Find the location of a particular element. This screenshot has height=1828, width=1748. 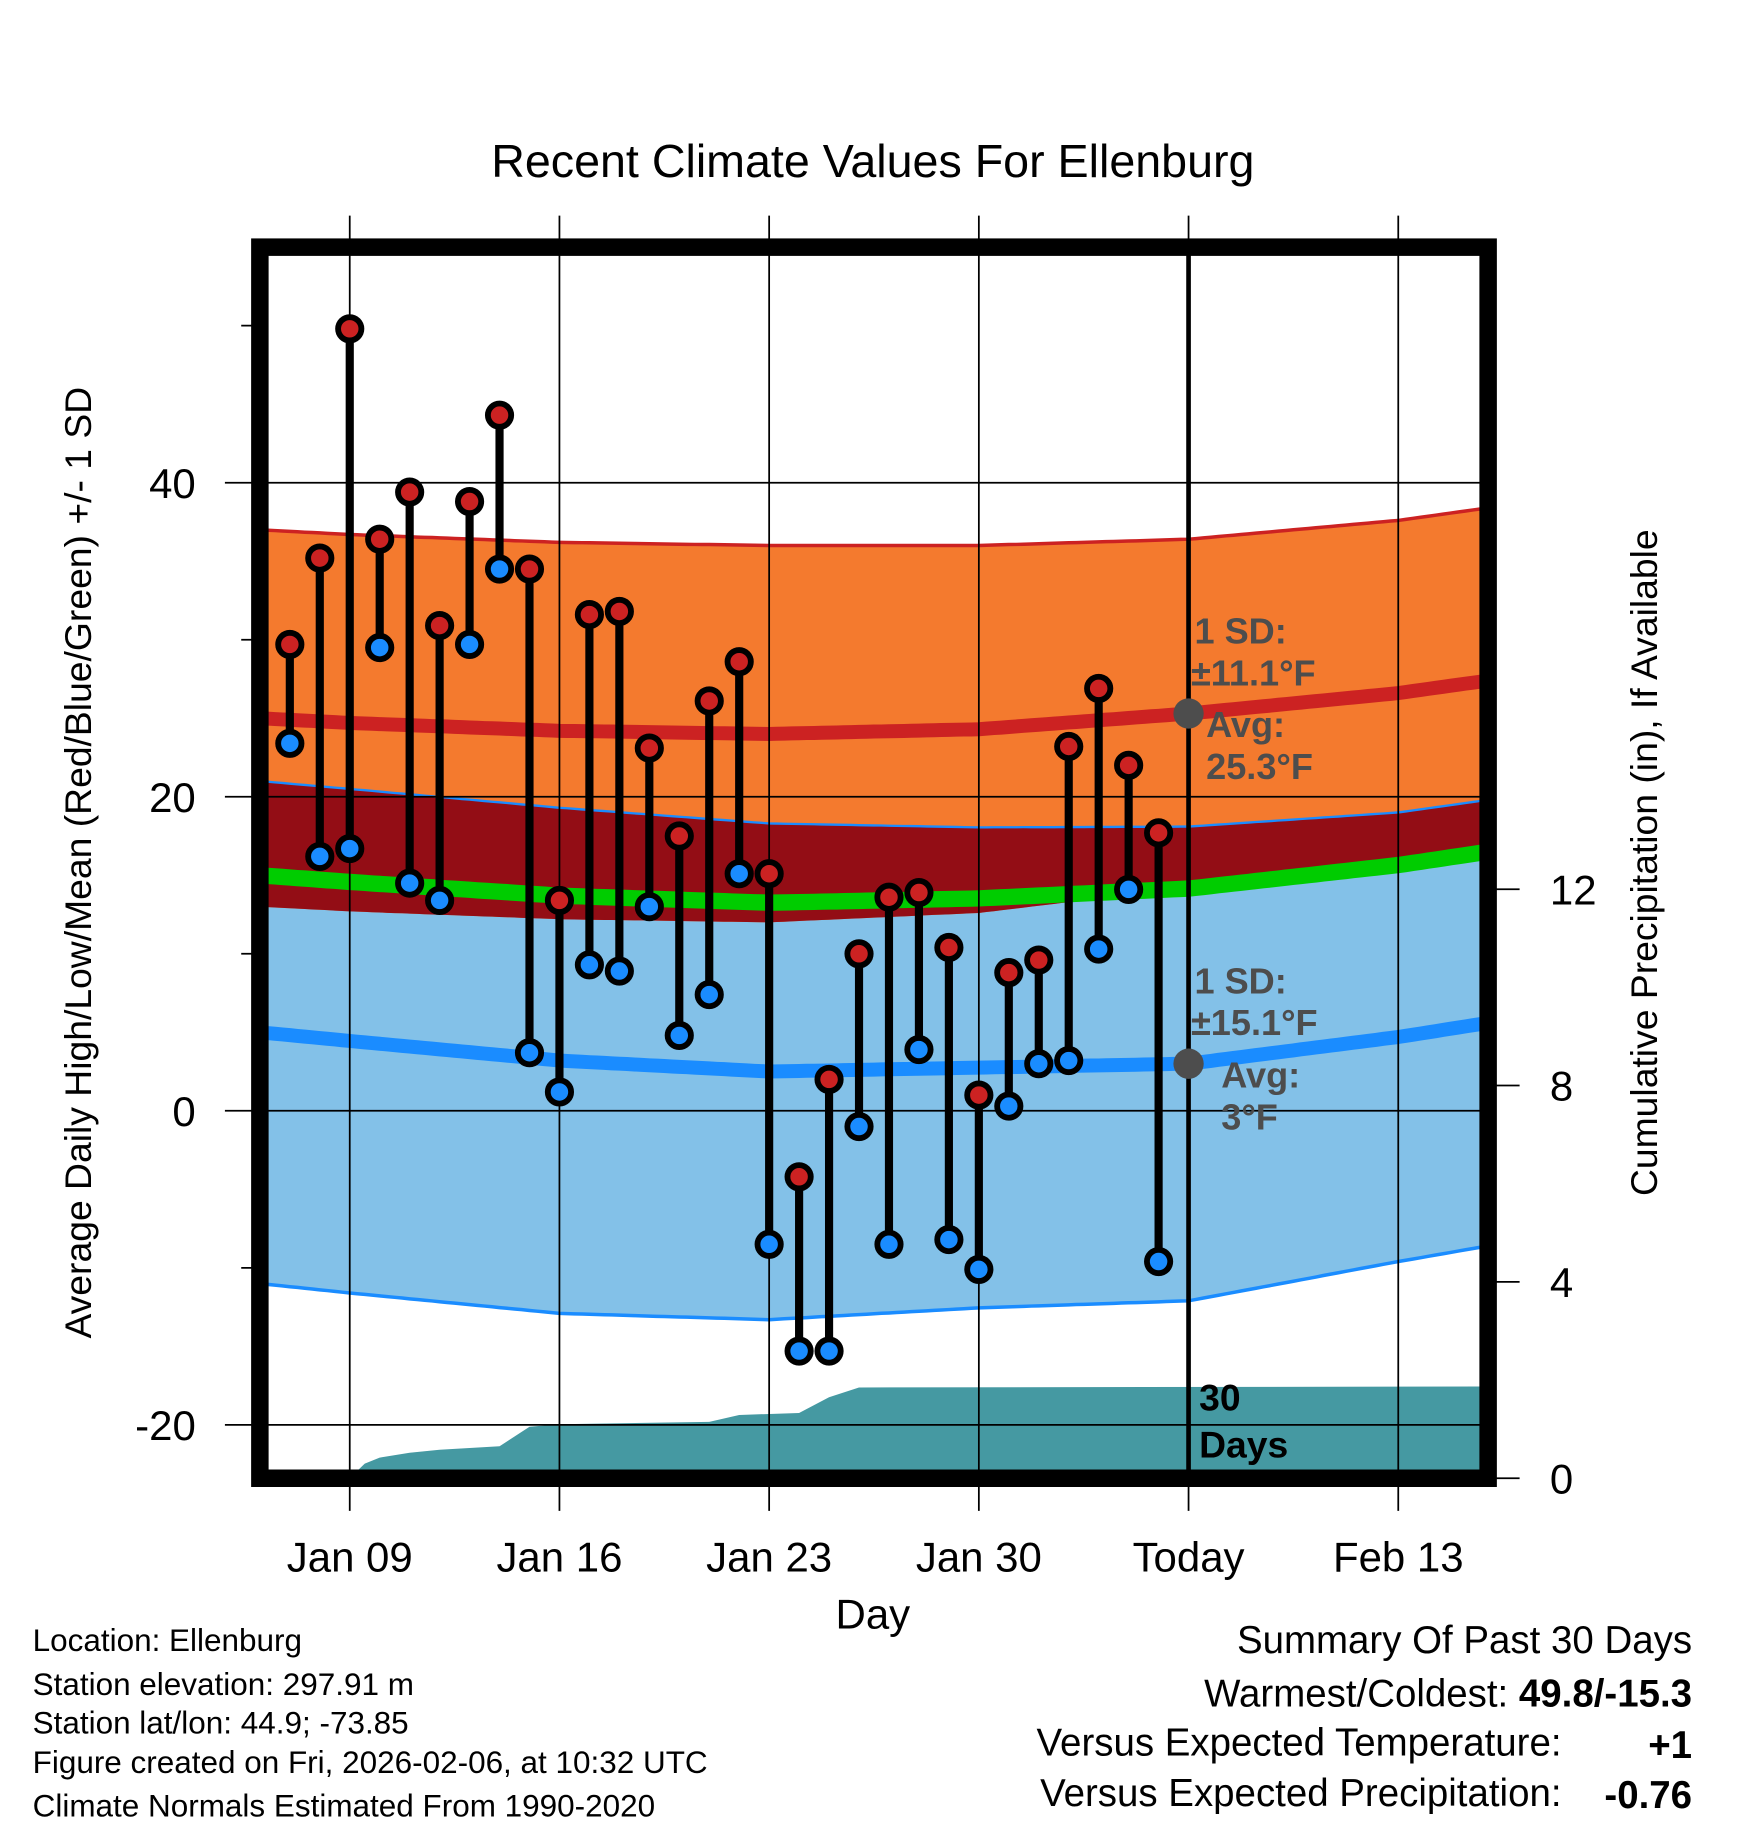

high-sd-value: ±11.1°F is located at coordinates (1253, 672).